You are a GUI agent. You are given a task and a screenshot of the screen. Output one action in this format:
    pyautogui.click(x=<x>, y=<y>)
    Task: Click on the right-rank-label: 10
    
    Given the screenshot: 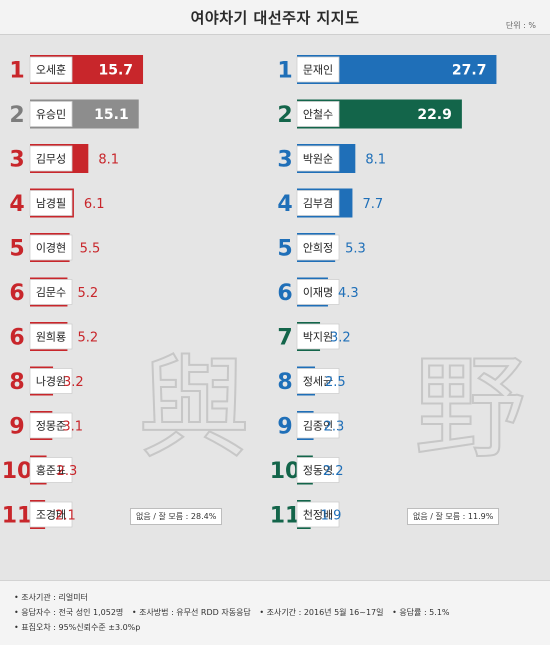 What is the action you would take?
    pyautogui.click(x=285, y=471)
    